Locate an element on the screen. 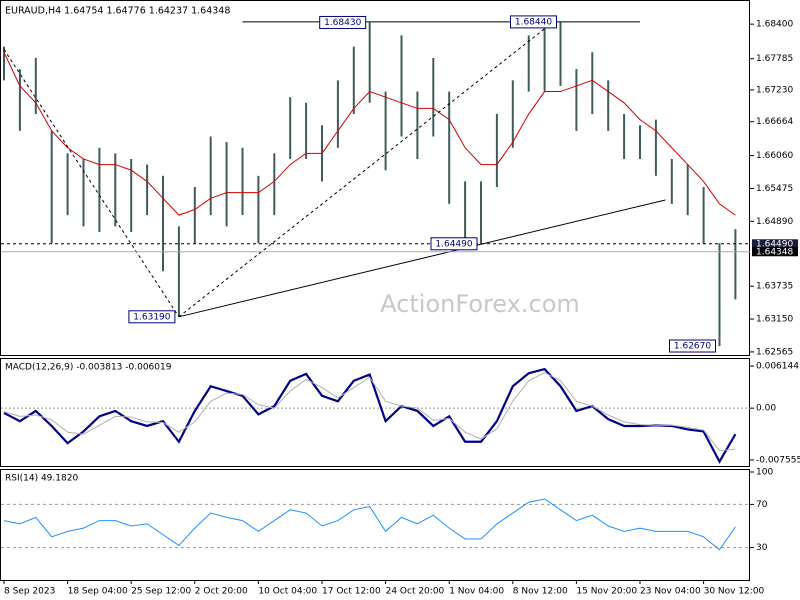 This screenshot has width=800, height=600. annotation-label: 1.63190 is located at coordinates (151, 317).